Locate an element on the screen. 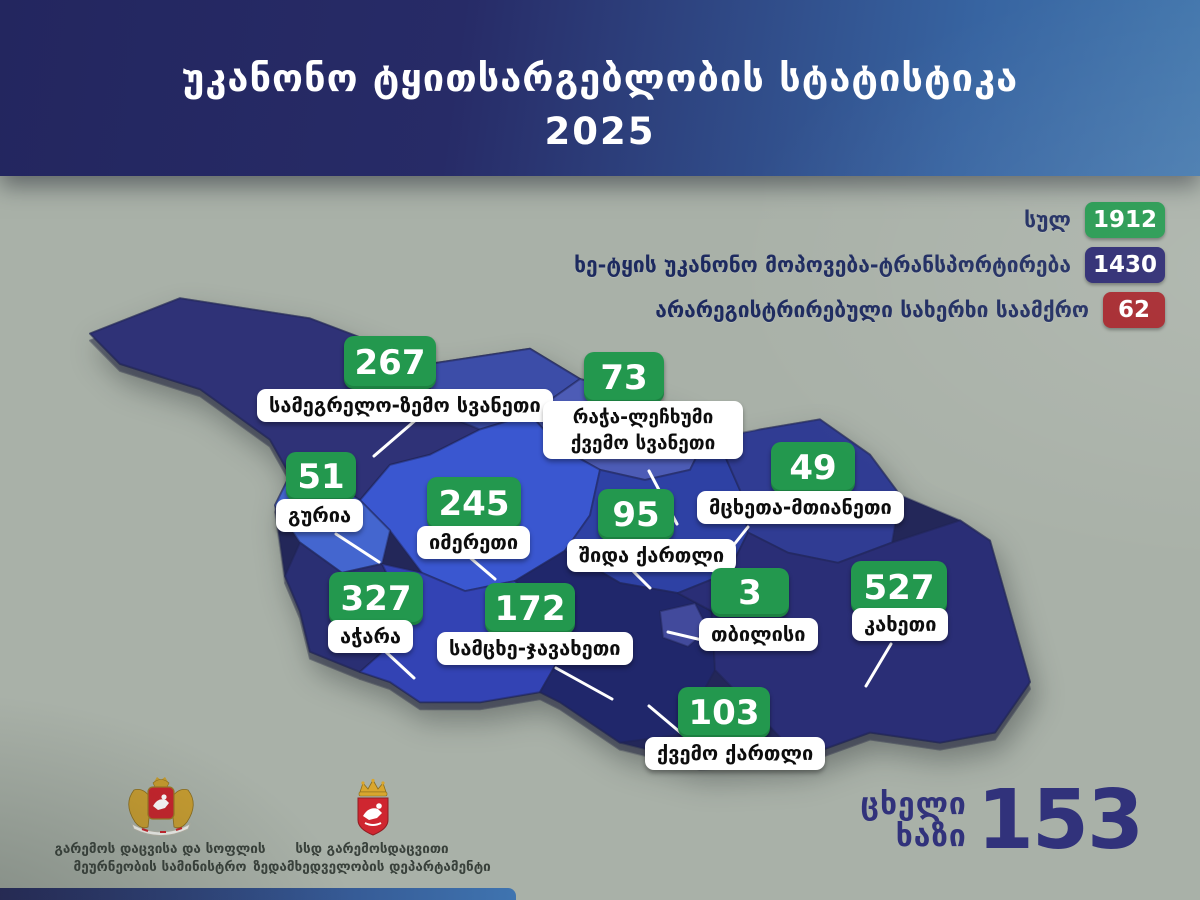  hotline-block: ცხელი ხაზი 153 is located at coordinates (1002, 820).